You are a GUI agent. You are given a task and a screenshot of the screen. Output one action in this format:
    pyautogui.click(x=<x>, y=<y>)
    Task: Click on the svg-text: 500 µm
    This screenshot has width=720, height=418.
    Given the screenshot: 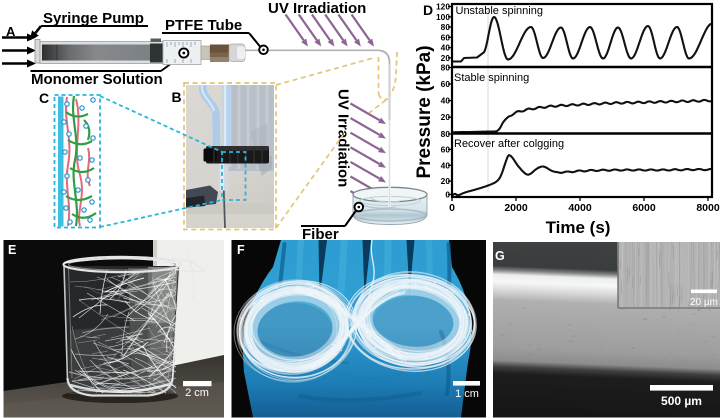 What is the action you would take?
    pyautogui.click(x=681, y=401)
    